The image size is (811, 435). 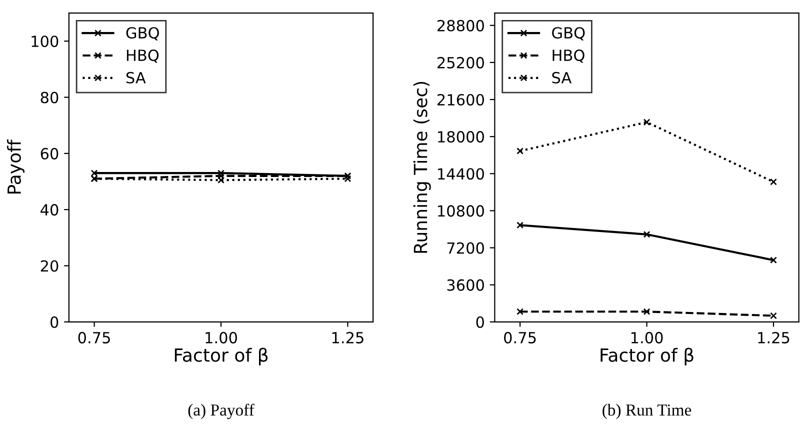 I want to click on y-tick-label: 14400, so click(x=461, y=174).